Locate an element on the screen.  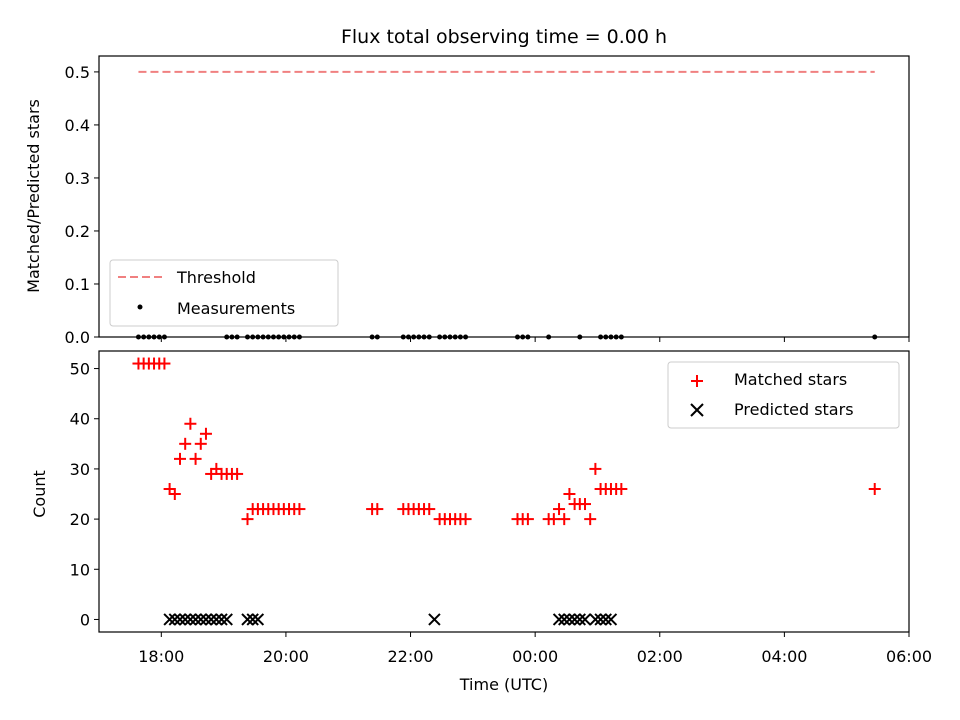
matched-stars-legend-marker is located at coordinates (697, 381).